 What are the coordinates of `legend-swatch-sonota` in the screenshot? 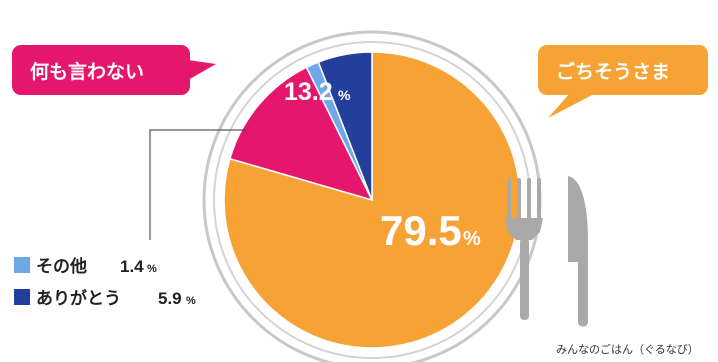 It's located at (22, 265).